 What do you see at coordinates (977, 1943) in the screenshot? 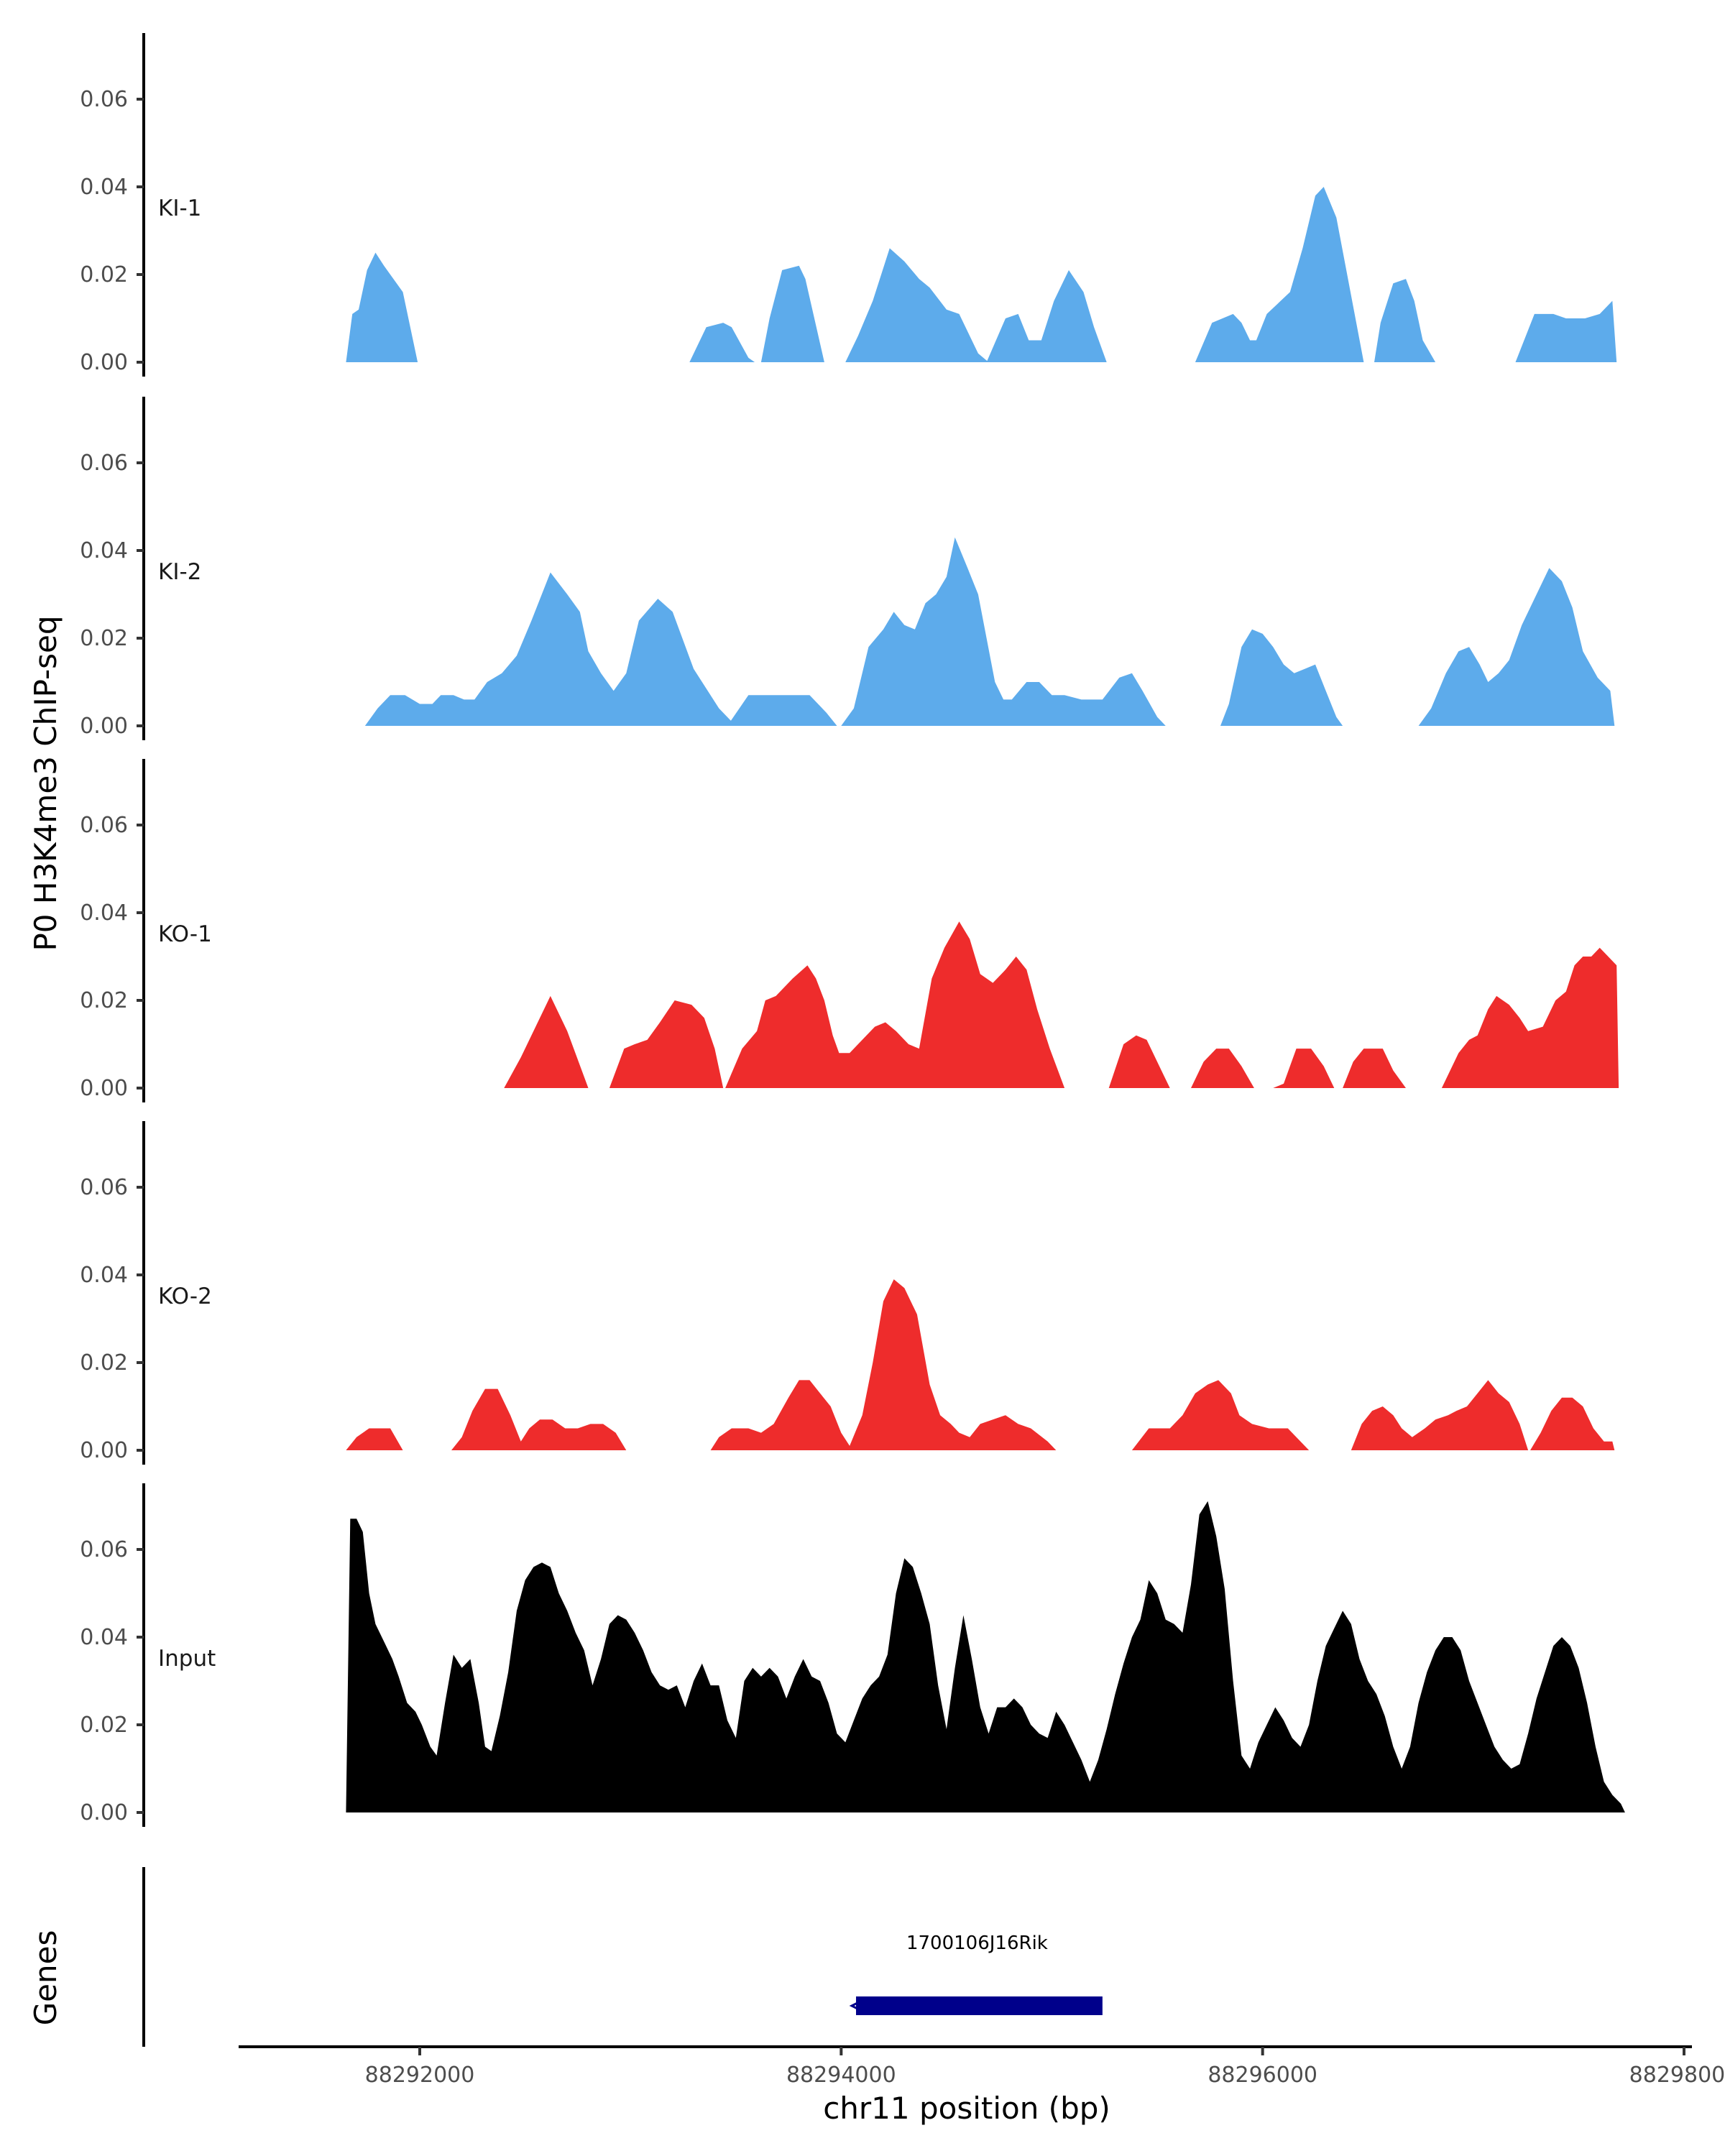
I see `gene-label: 1700106J16Rik` at bounding box center [977, 1943].